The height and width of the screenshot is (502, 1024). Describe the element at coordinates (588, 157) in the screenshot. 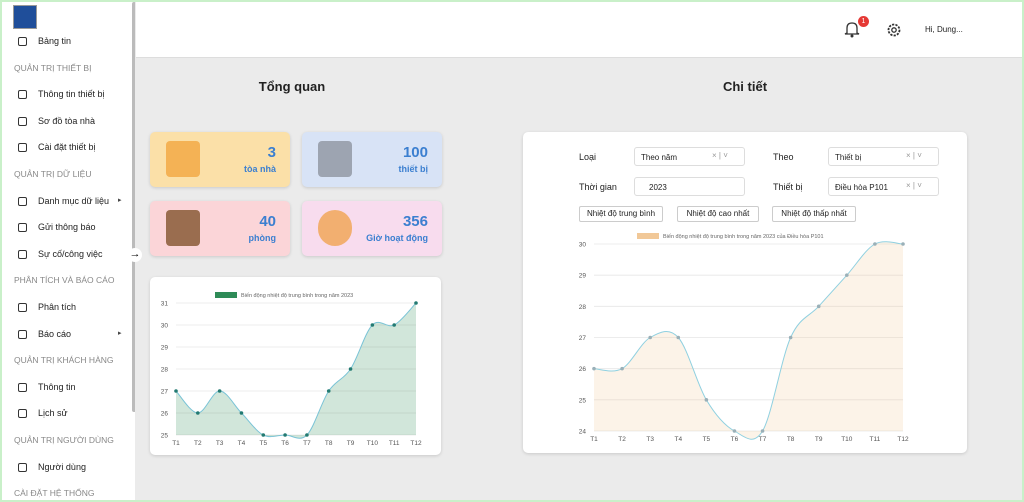

I see `filter-label: Loại` at that location.